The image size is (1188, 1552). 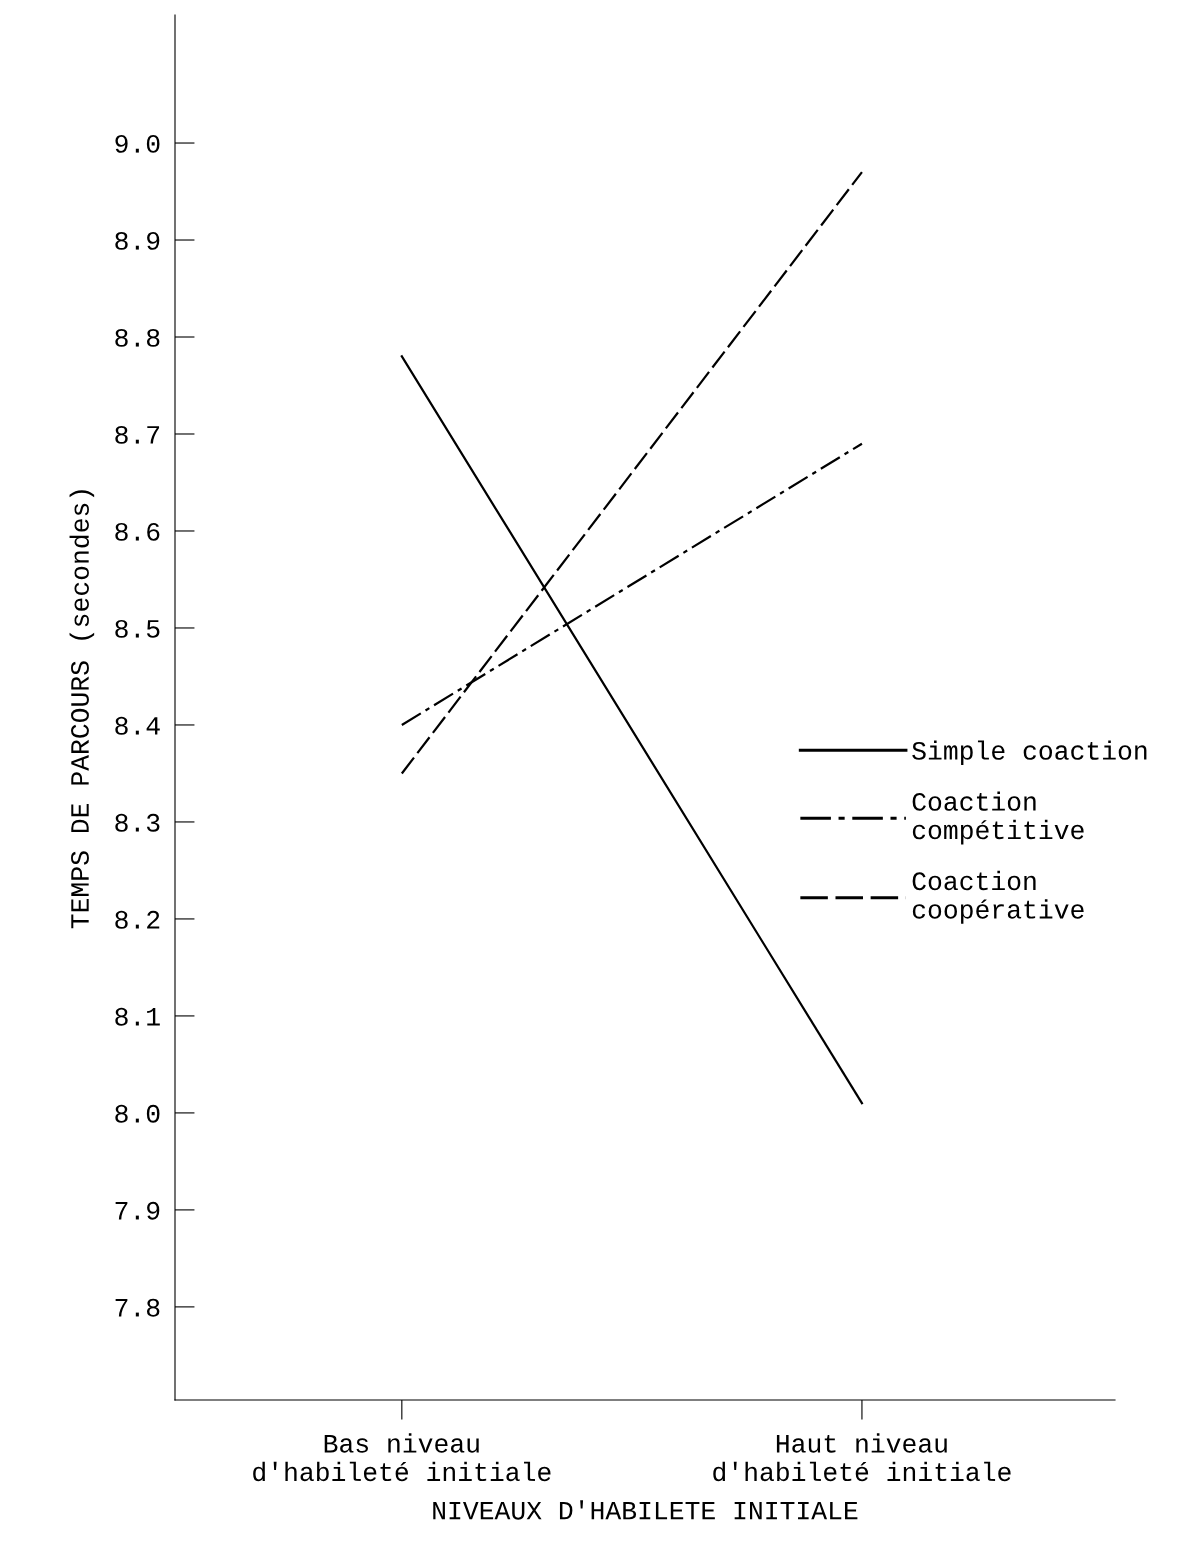 What do you see at coordinates (137, 434) in the screenshot?
I see `y-tick-label: 8.7` at bounding box center [137, 434].